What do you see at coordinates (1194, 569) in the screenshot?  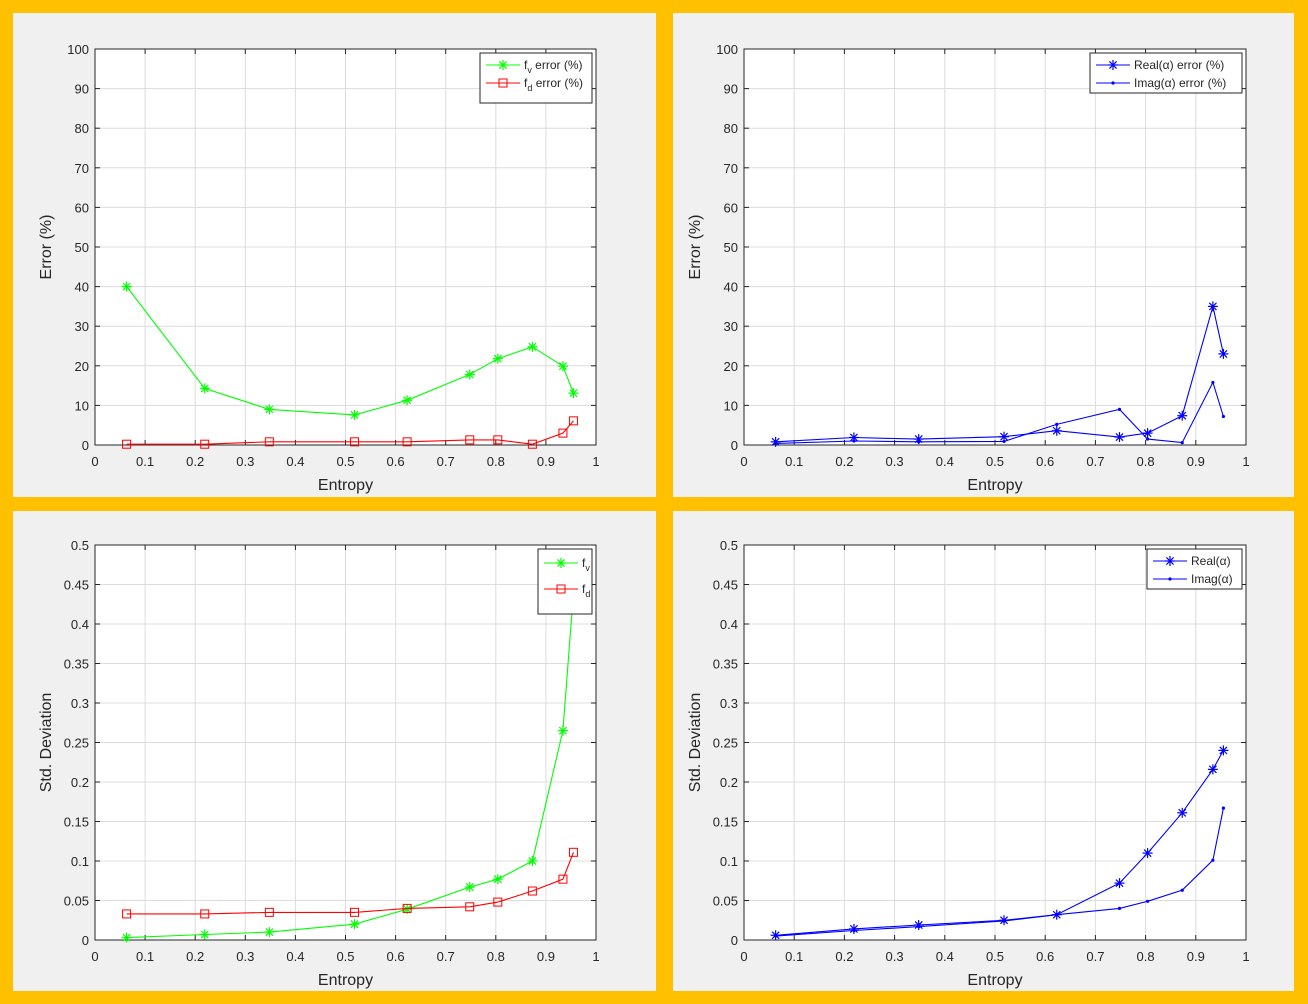 I see `legend: Real(α) Imag(α)` at bounding box center [1194, 569].